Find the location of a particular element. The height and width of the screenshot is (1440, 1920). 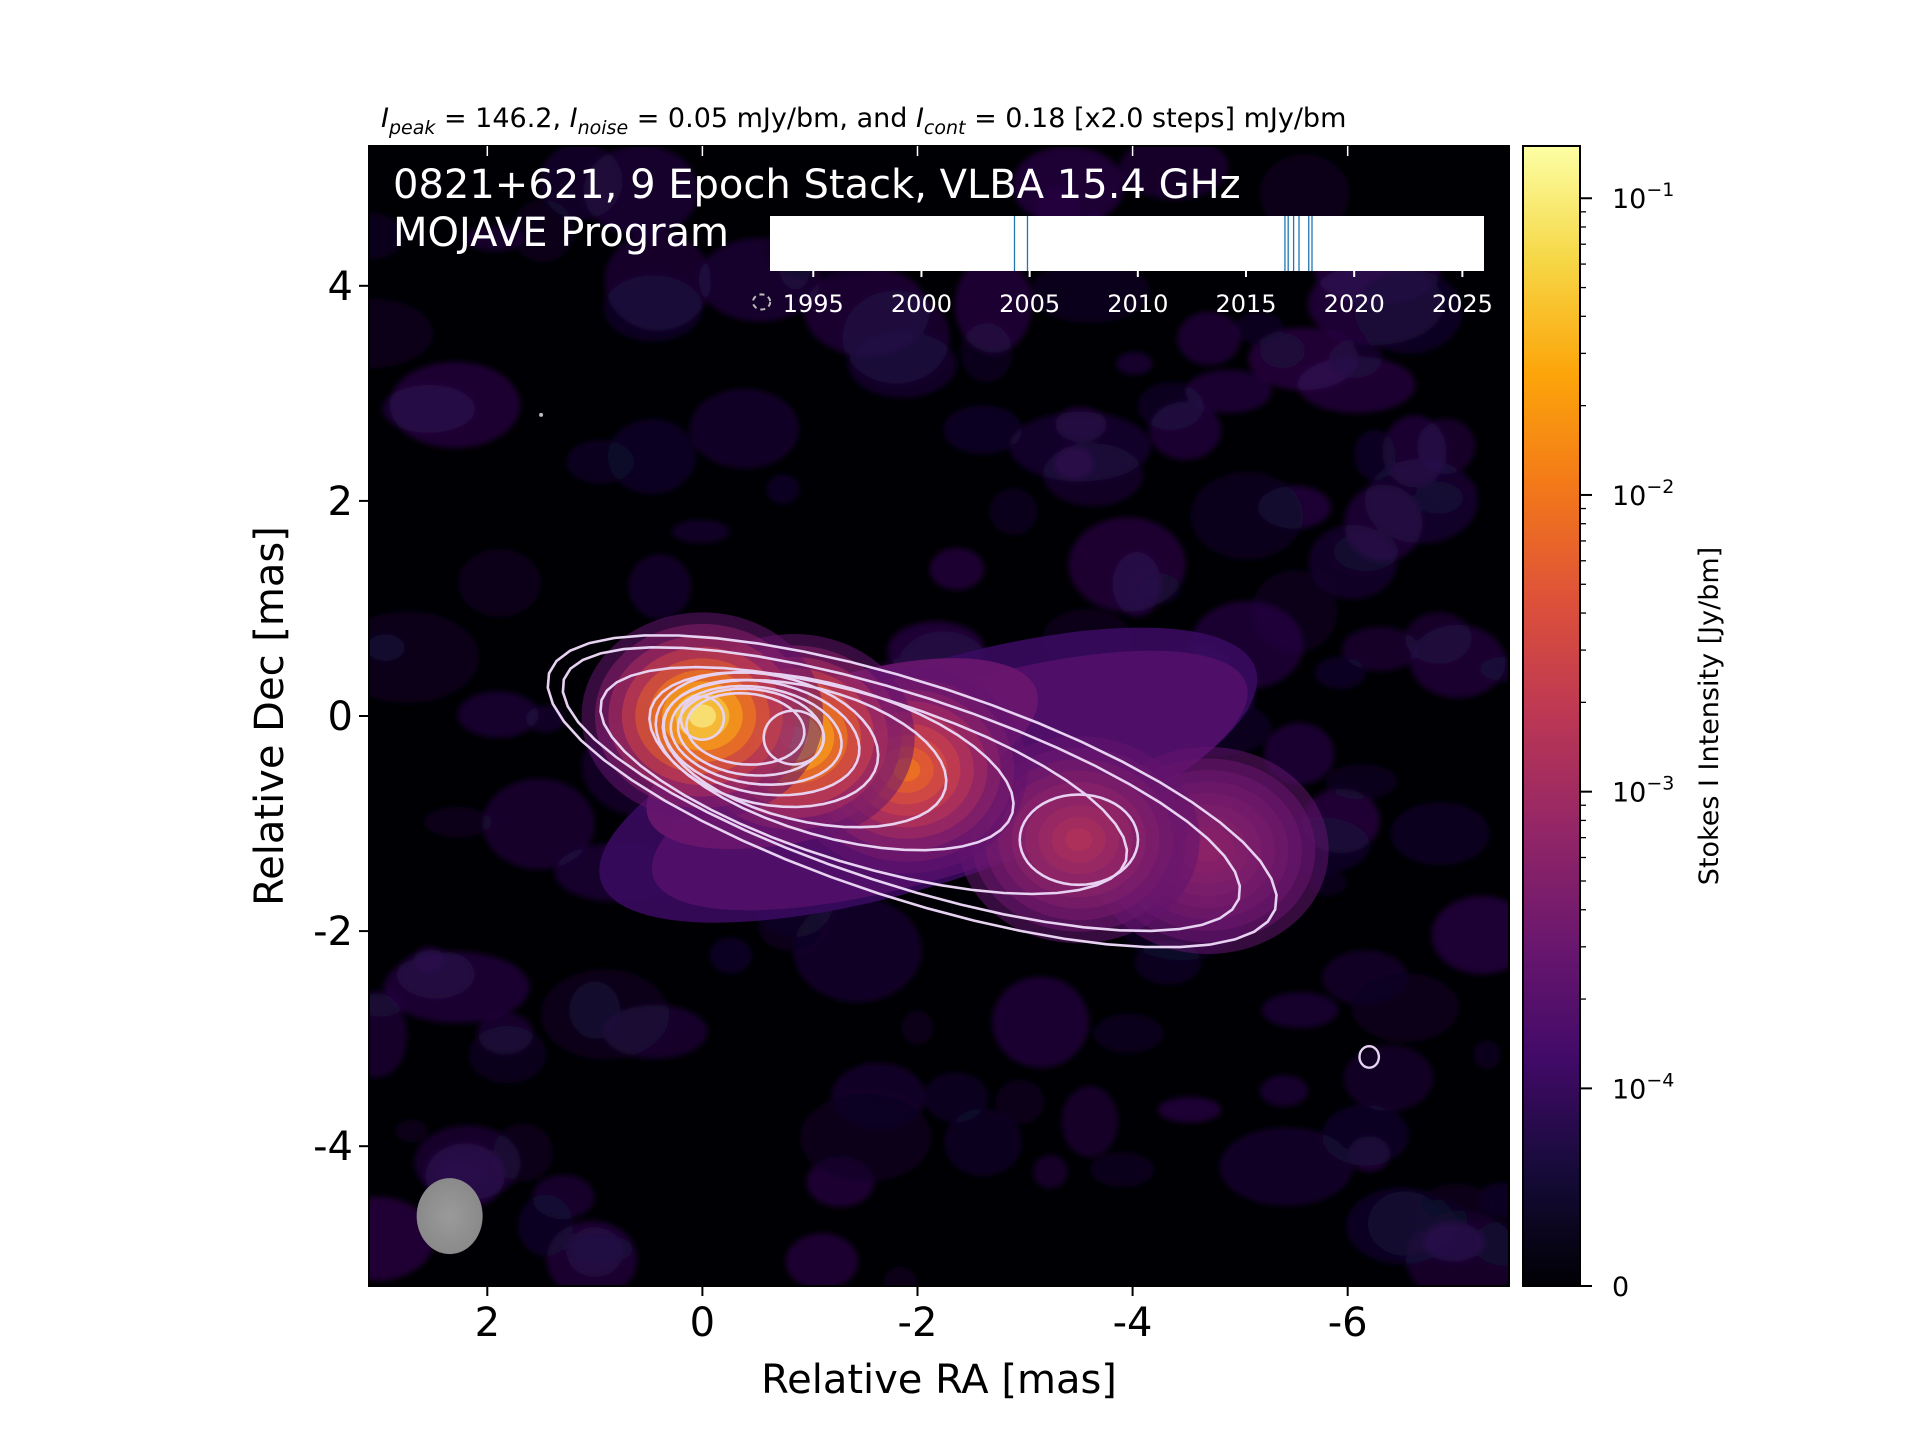

epoch-tick-label: 2000 is located at coordinates (921, 304).